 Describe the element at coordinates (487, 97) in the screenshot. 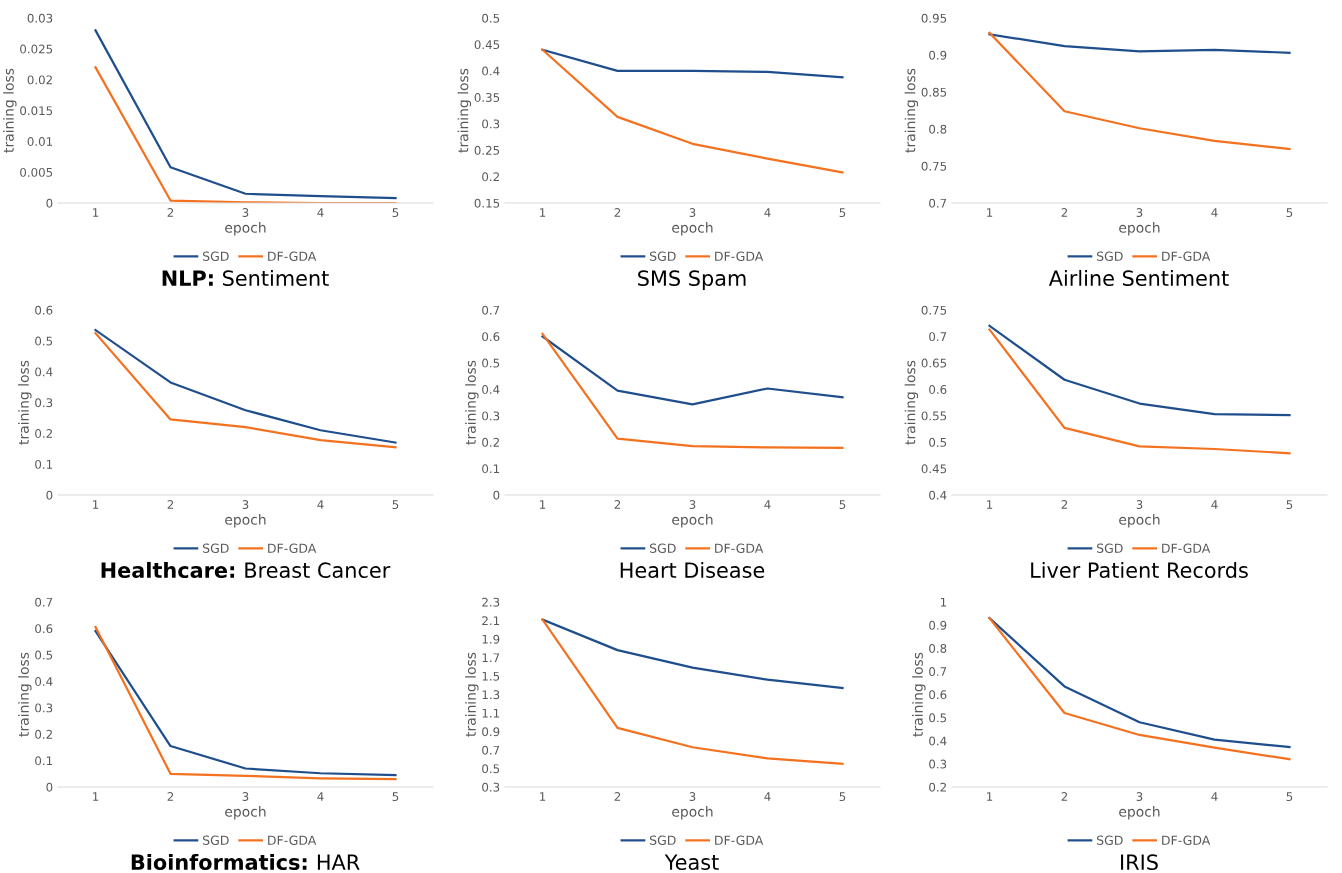

I see `y-tick-label: 0.35` at that location.